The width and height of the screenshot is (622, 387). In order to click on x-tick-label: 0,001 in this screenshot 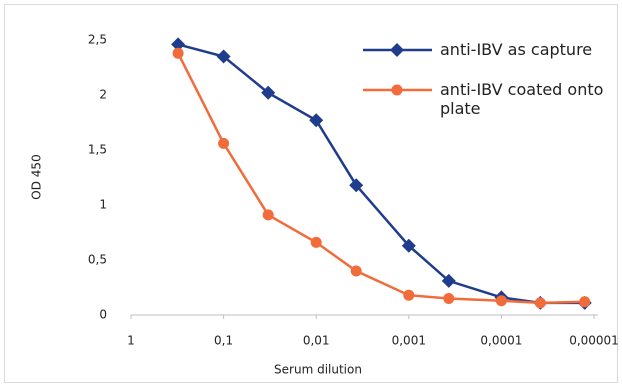, I will do `click(409, 341)`.